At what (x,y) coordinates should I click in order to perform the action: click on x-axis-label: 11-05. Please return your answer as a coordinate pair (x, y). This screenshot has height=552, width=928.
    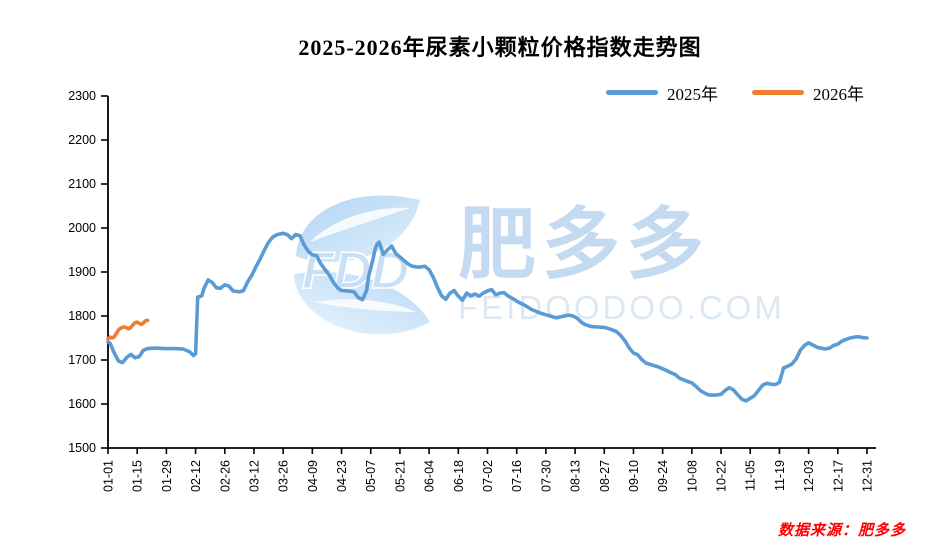
    Looking at the image, I should click on (751, 475).